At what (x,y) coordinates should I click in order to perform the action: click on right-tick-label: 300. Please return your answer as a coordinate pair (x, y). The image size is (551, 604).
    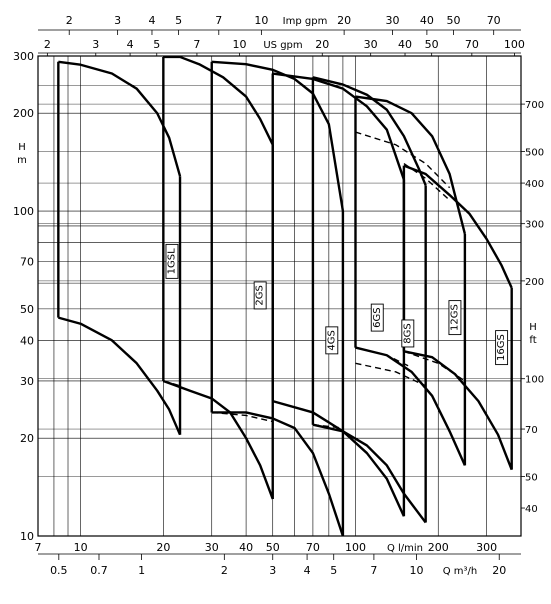
    Looking at the image, I should click on (534, 225).